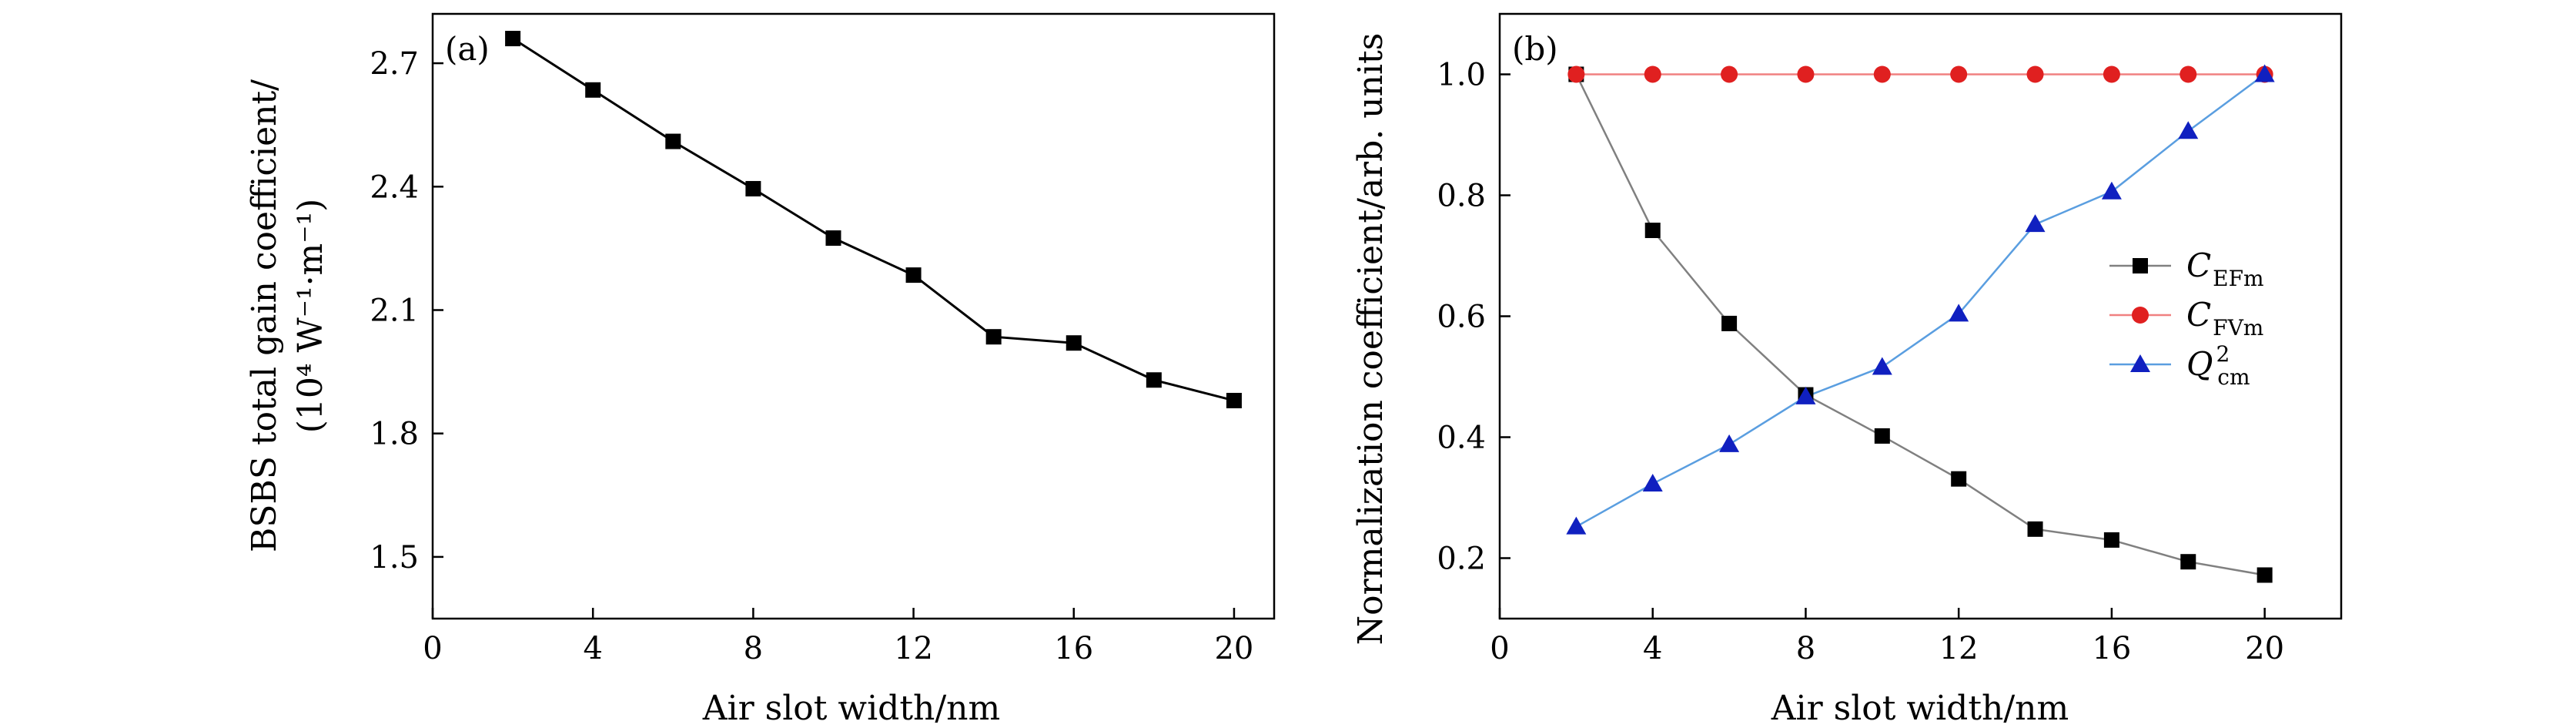  I want to click on series-markers-a, so click(874, 220).